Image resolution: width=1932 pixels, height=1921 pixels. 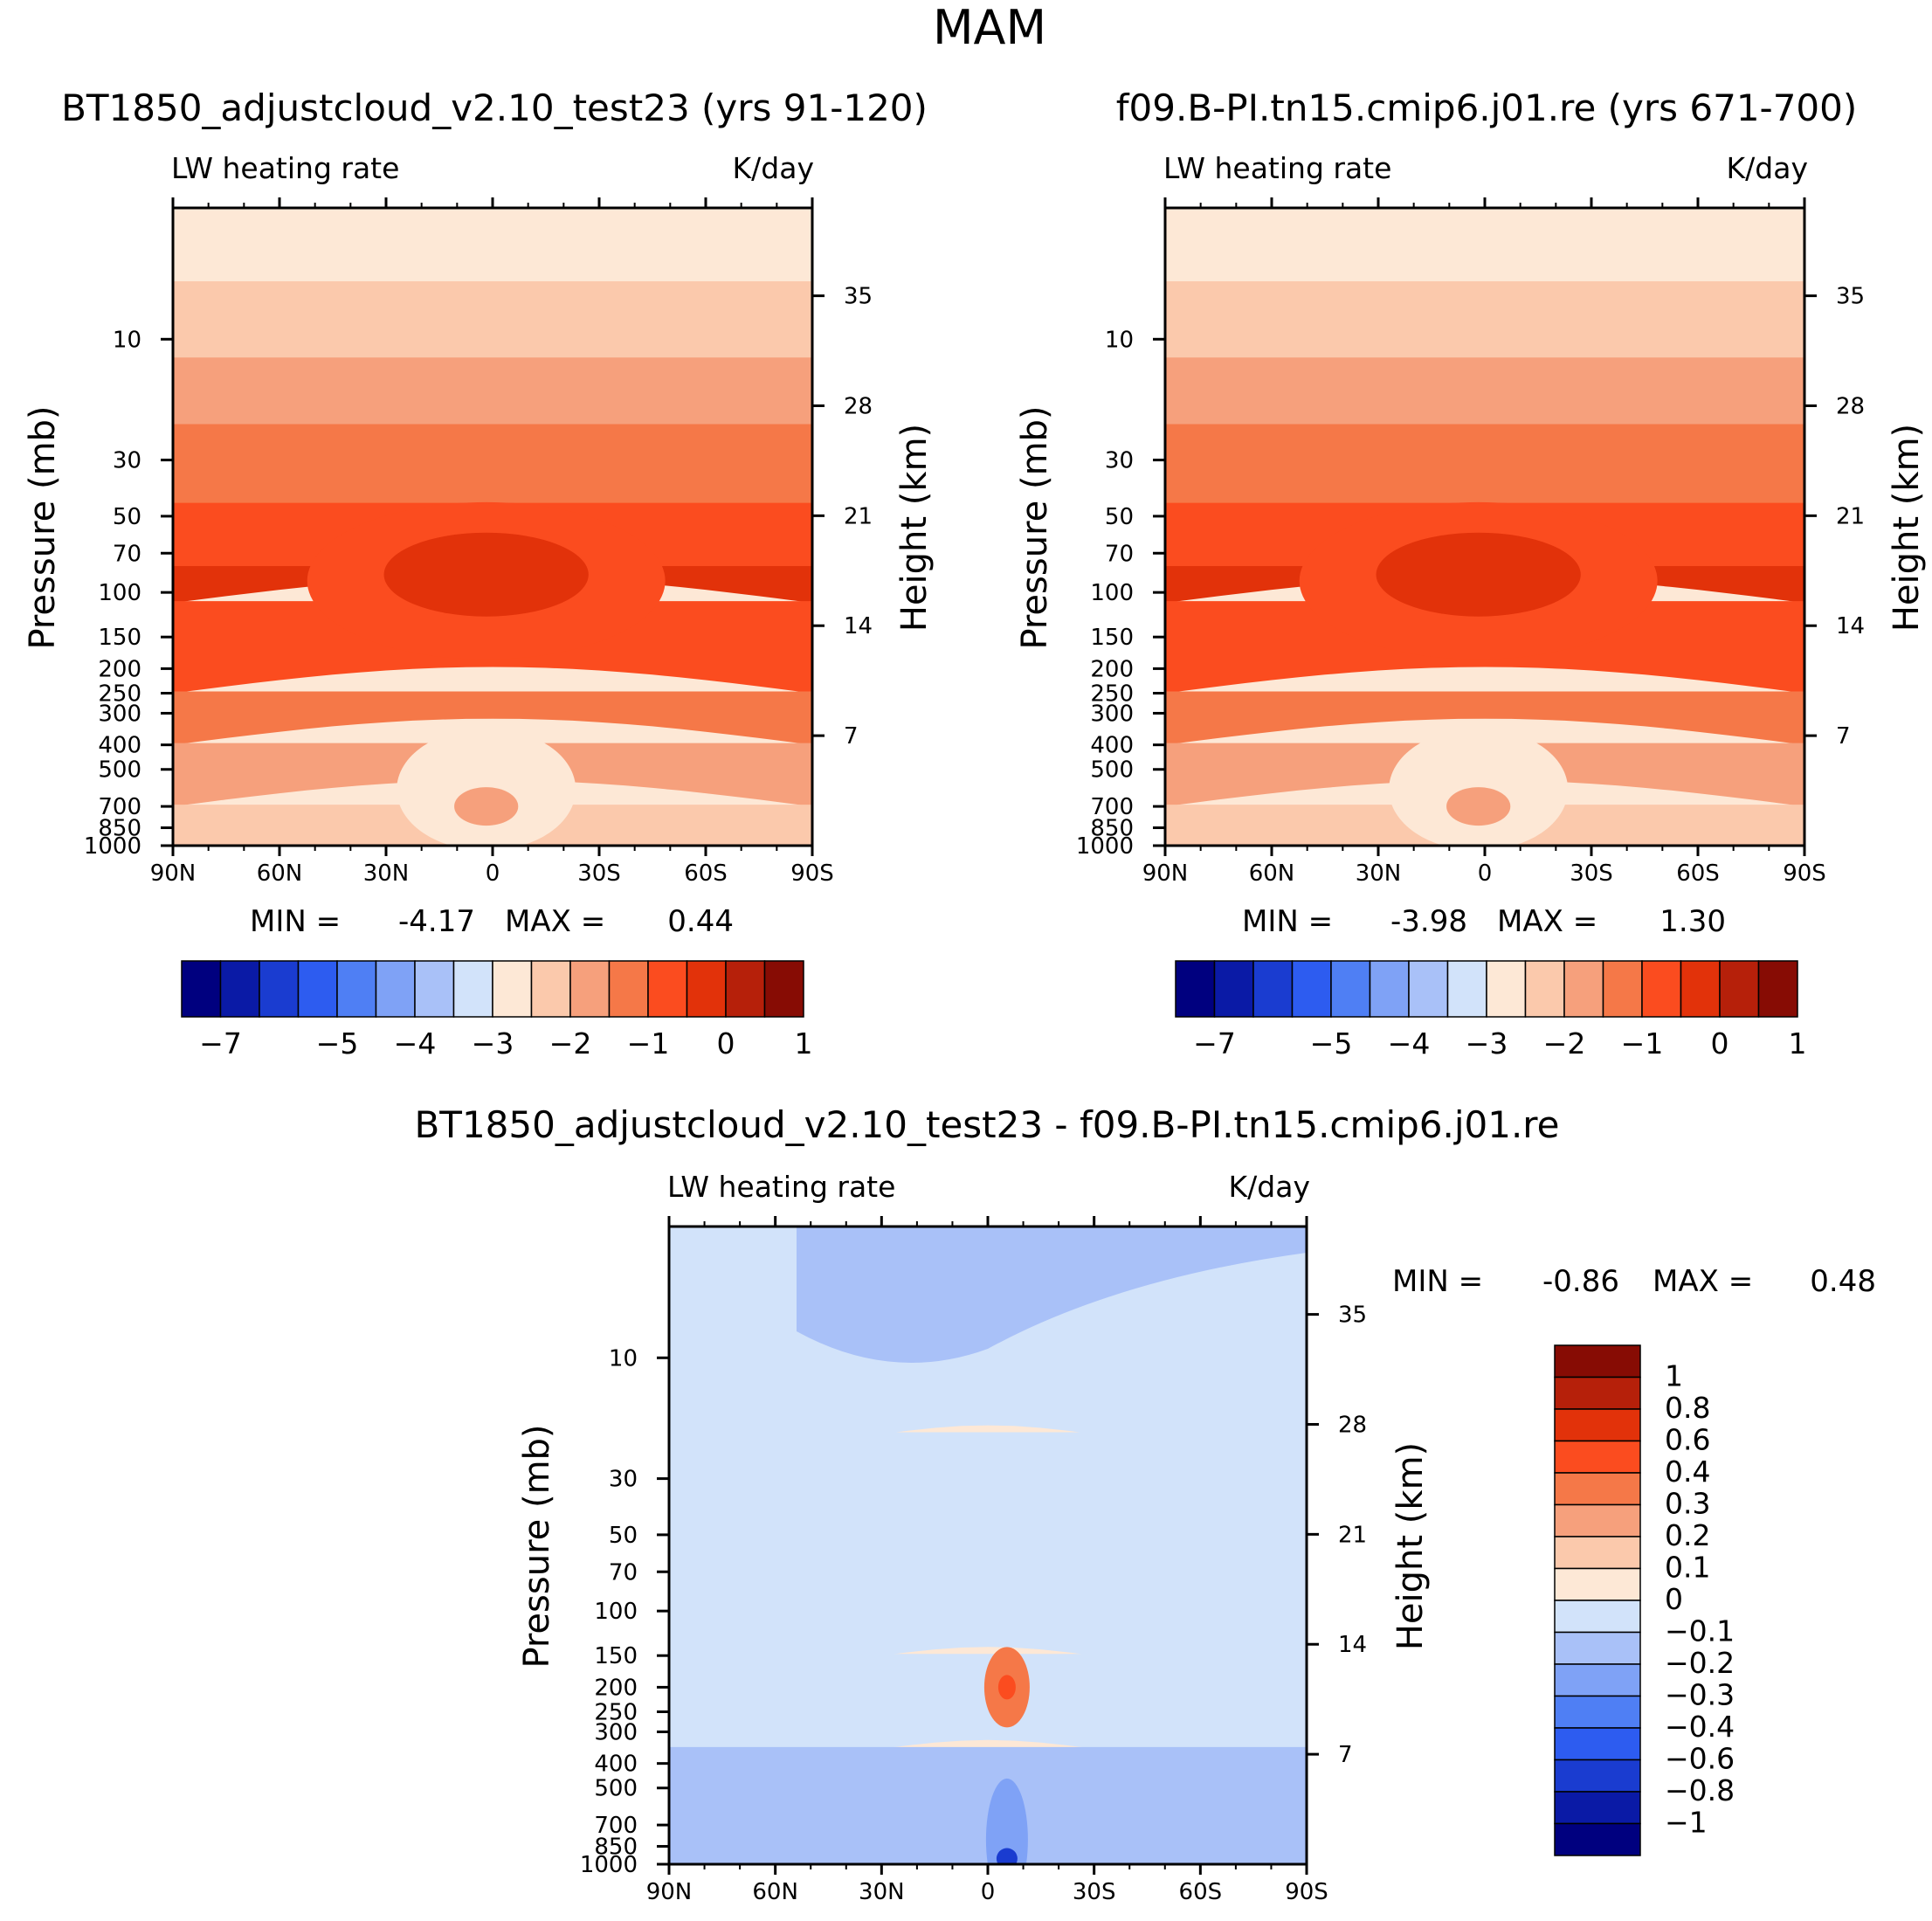 What do you see at coordinates (1580, 1282) in the screenshot?
I see `panel-3-min-value: -0.86` at bounding box center [1580, 1282].